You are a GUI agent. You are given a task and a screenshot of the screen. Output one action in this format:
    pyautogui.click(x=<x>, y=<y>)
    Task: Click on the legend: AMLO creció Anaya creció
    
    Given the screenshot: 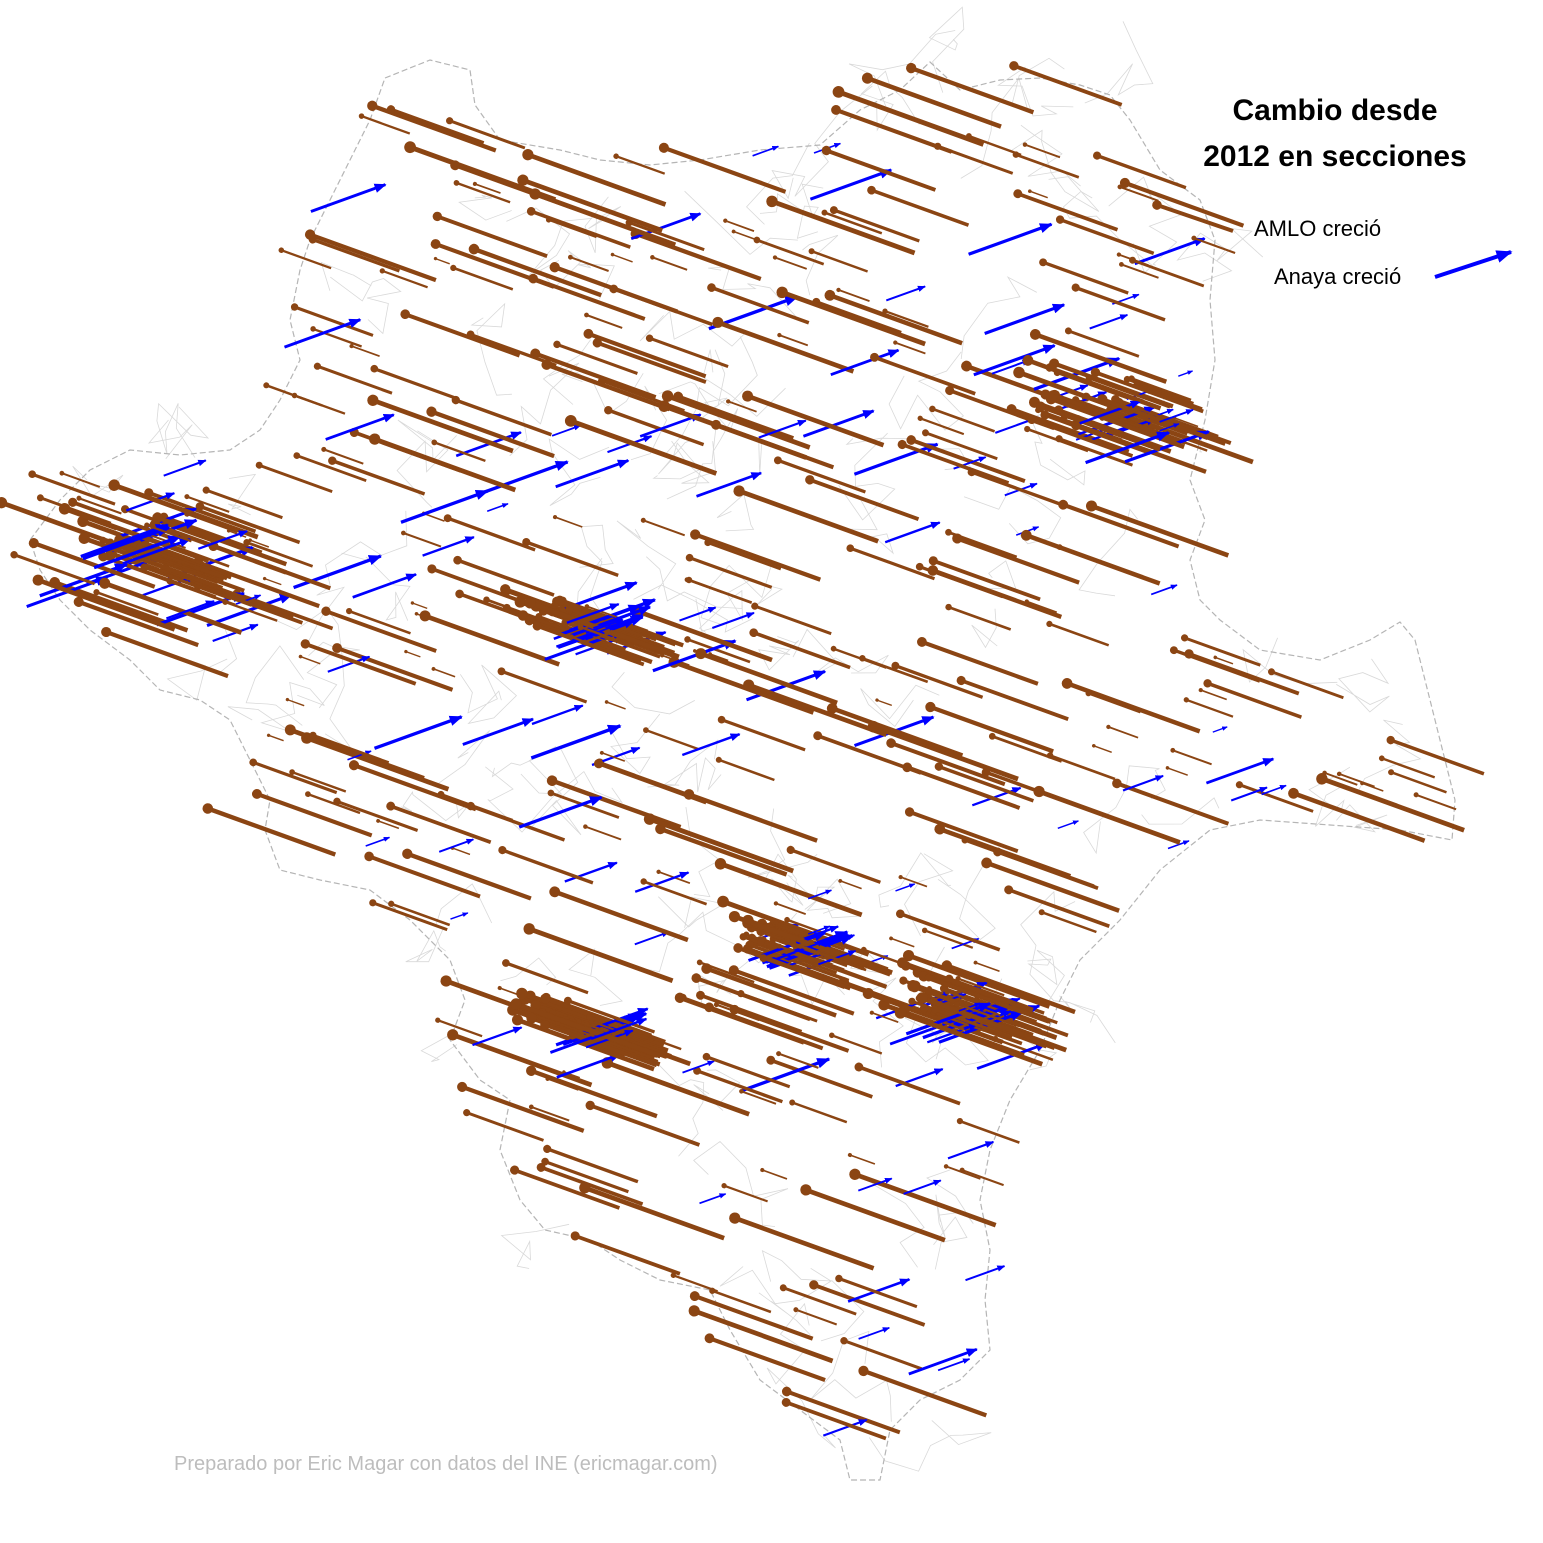 What is the action you would take?
    pyautogui.click(x=1332, y=244)
    